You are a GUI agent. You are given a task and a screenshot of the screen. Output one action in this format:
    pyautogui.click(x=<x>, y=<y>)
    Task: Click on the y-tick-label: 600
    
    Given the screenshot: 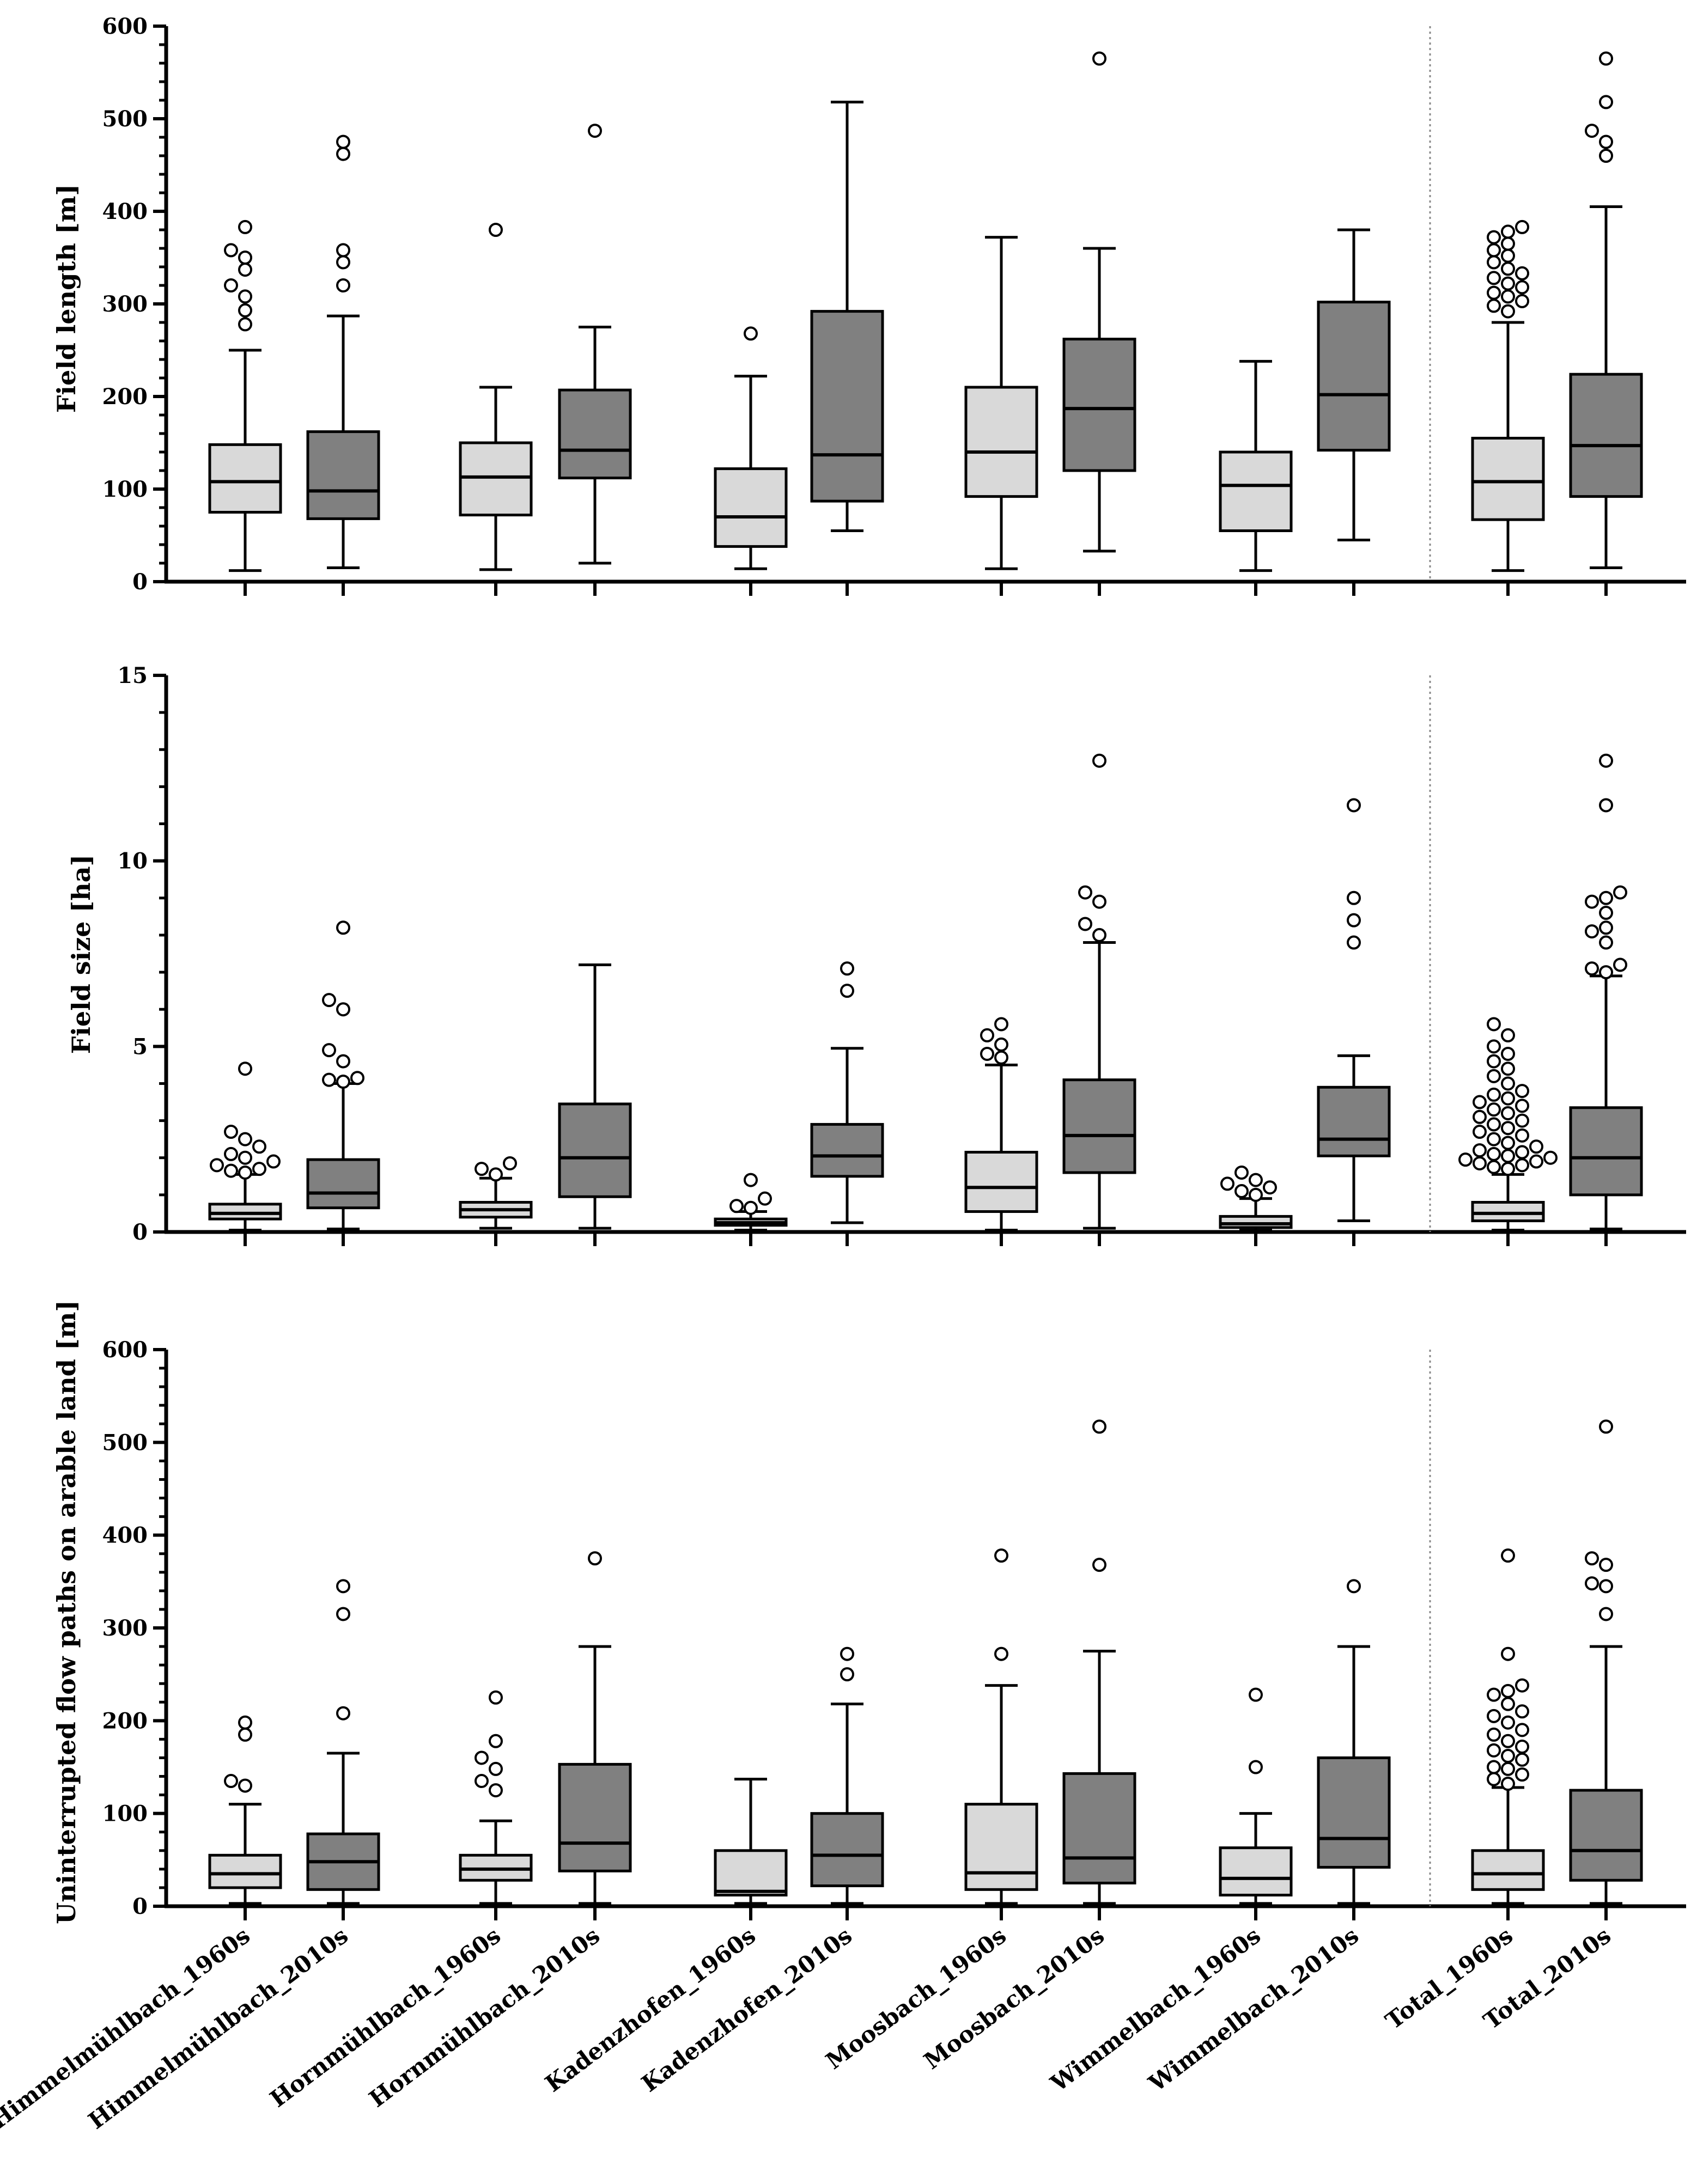 What is the action you would take?
    pyautogui.click(x=125, y=26)
    